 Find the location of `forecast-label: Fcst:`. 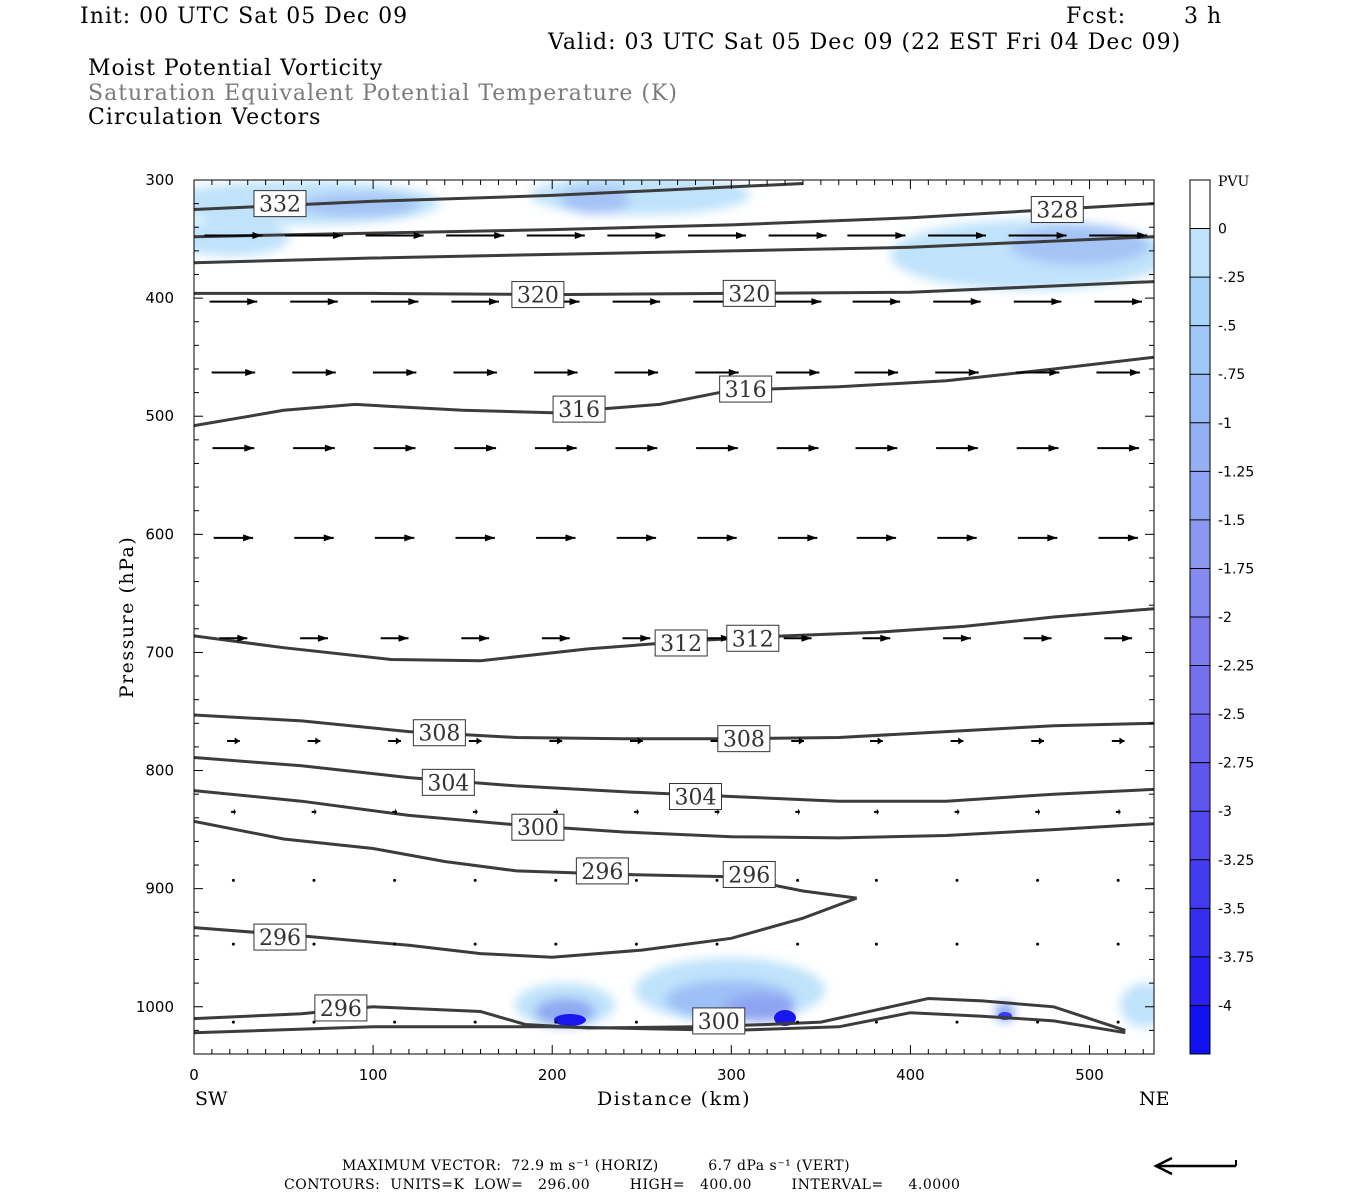

forecast-label: Fcst: is located at coordinates (1096, 16).